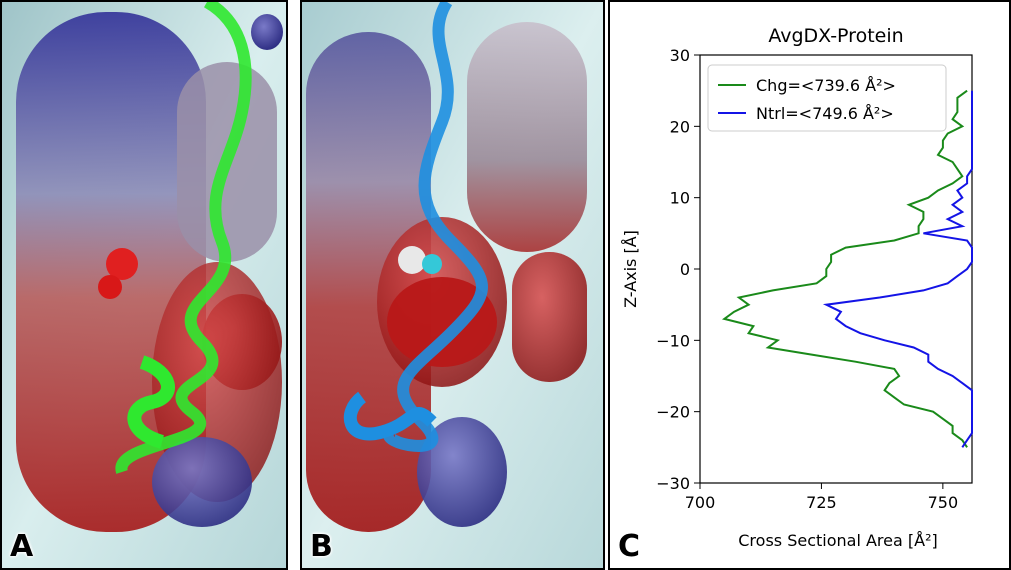 The height and width of the screenshot is (570, 1011). What do you see at coordinates (673, 412) in the screenshot?
I see `y-tick-label: −20` at bounding box center [673, 412].